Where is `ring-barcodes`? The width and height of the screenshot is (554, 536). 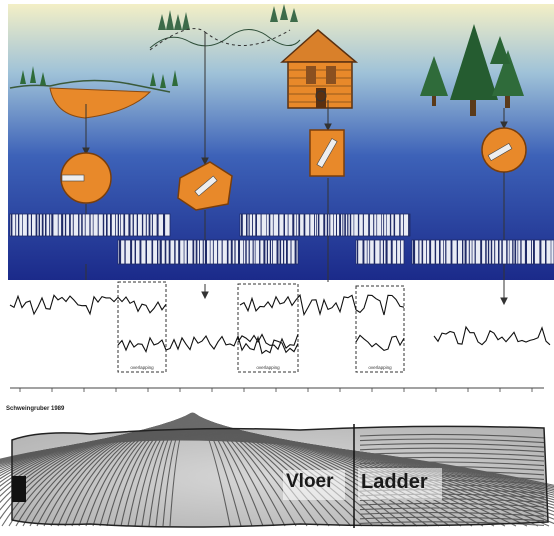 ring-barcodes is located at coordinates (281, 239).